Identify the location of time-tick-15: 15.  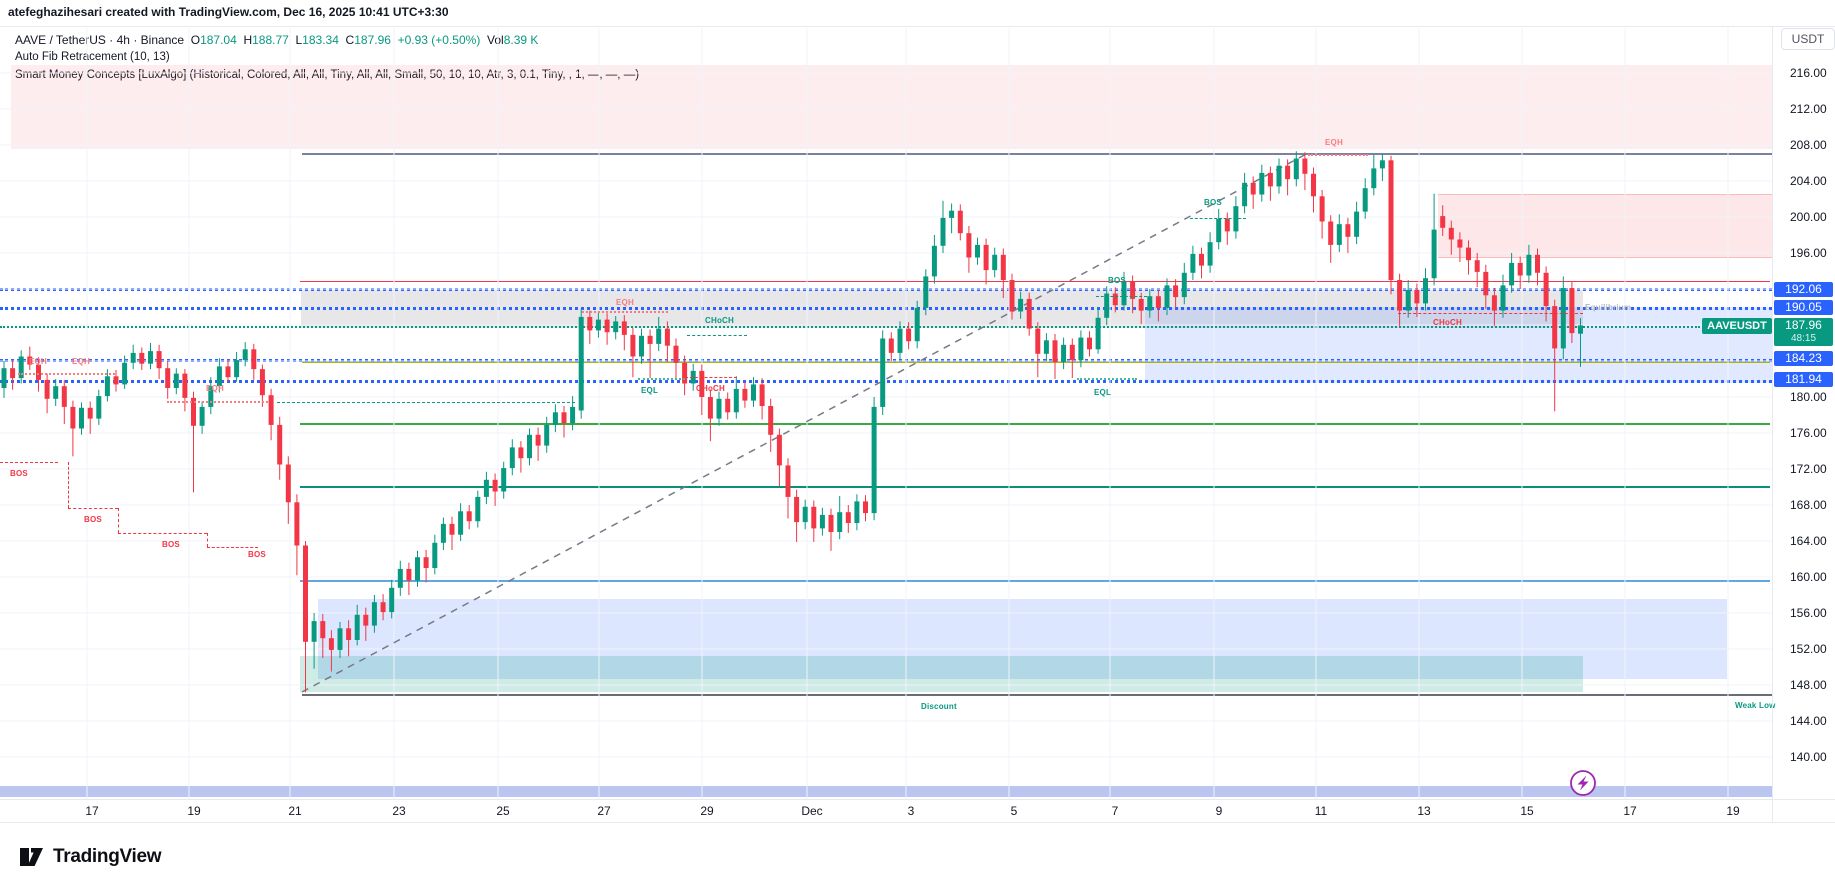
(1527, 811).